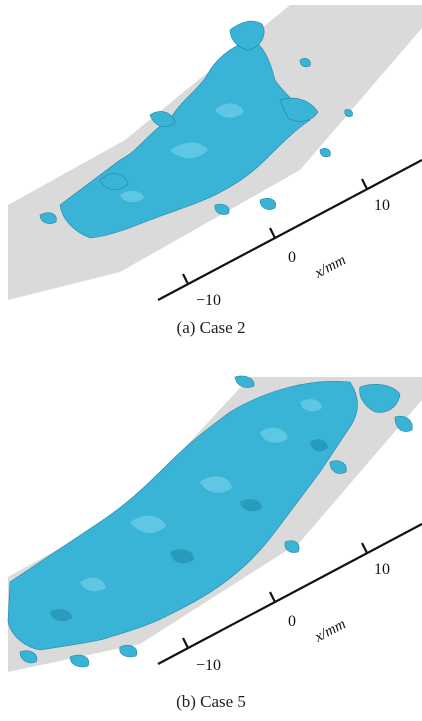 The height and width of the screenshot is (721, 422). I want to click on caption-b: (b) Case 5, so click(211, 701).